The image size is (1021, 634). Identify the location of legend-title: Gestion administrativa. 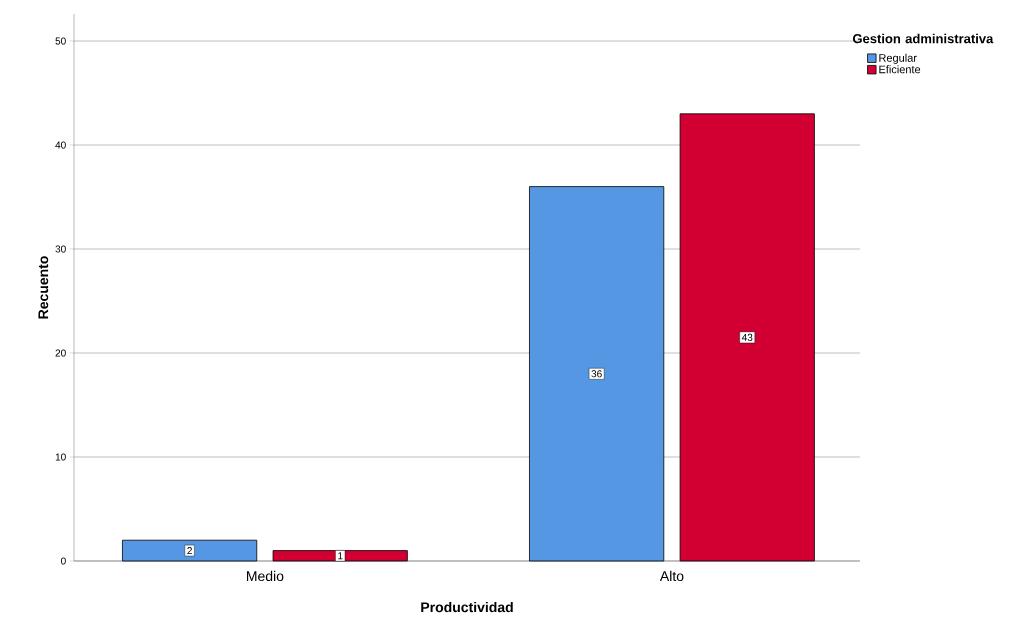
(923, 38).